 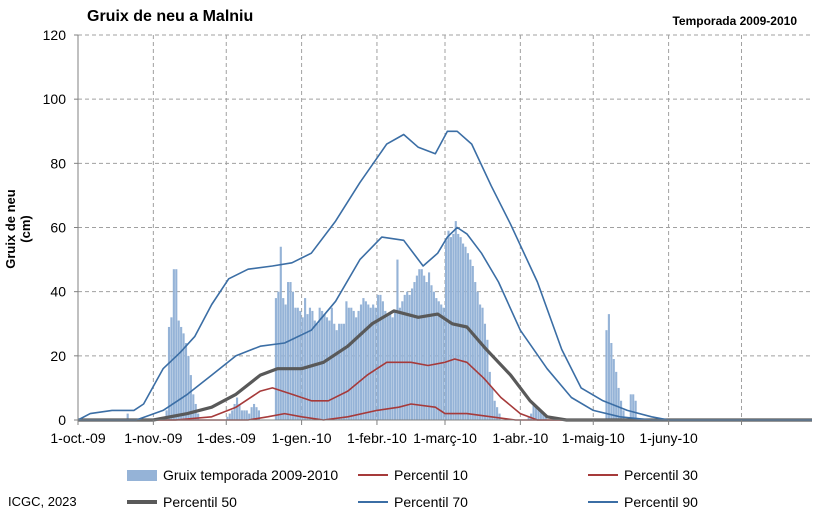 What do you see at coordinates (55, 35) in the screenshot?
I see `y-tick-label: 120` at bounding box center [55, 35].